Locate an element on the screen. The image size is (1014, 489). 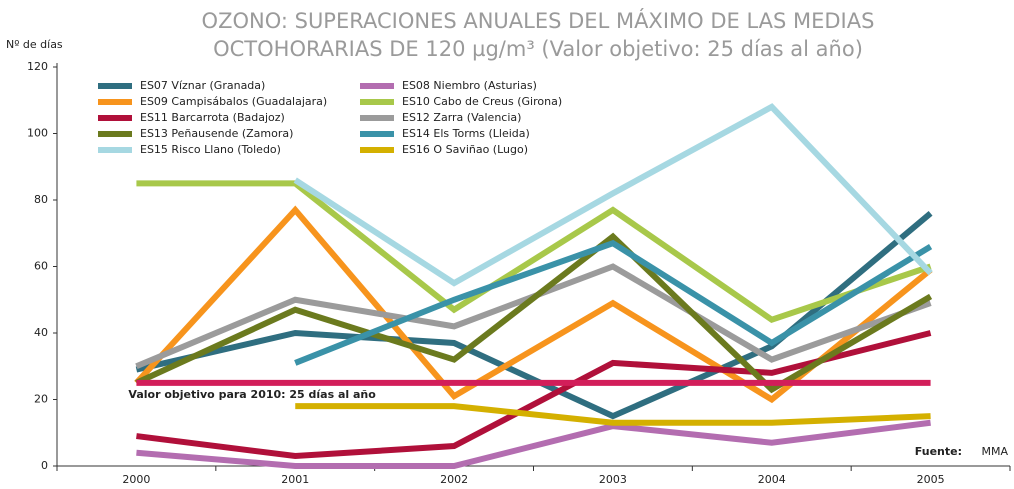
target-label: Valor objetivo para 2010: 25 días al año is located at coordinates (252, 394).